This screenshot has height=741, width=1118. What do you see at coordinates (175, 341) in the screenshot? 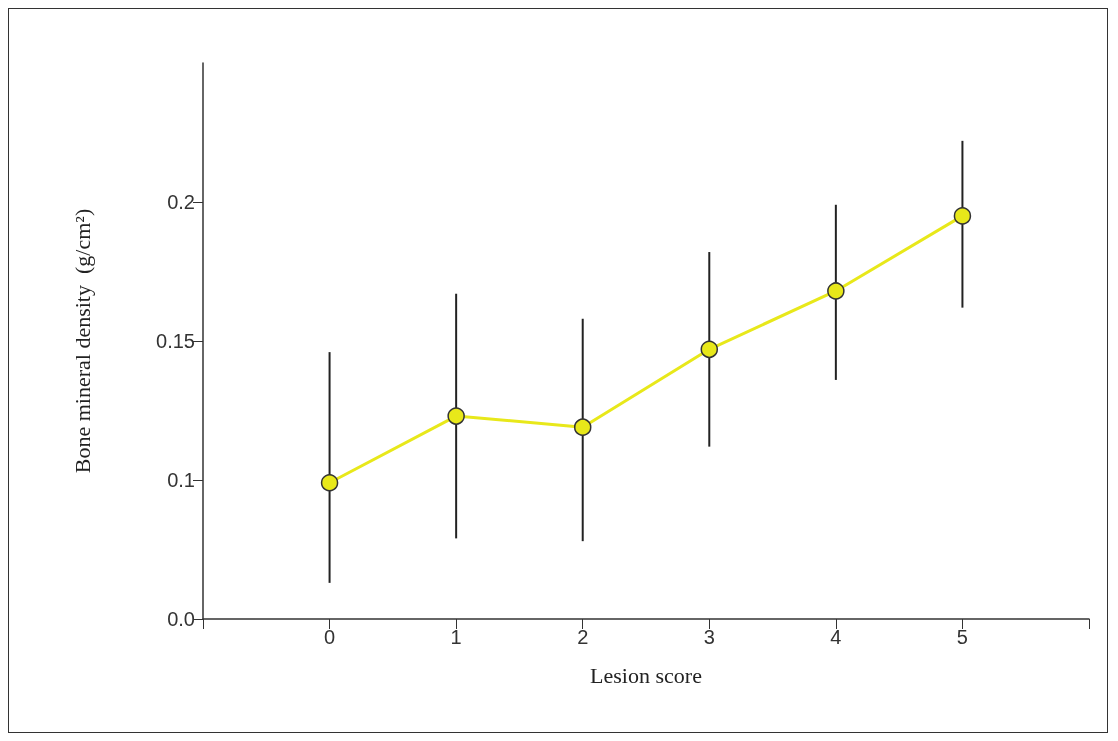
I see `y-tick-label: 0.15` at bounding box center [175, 341].